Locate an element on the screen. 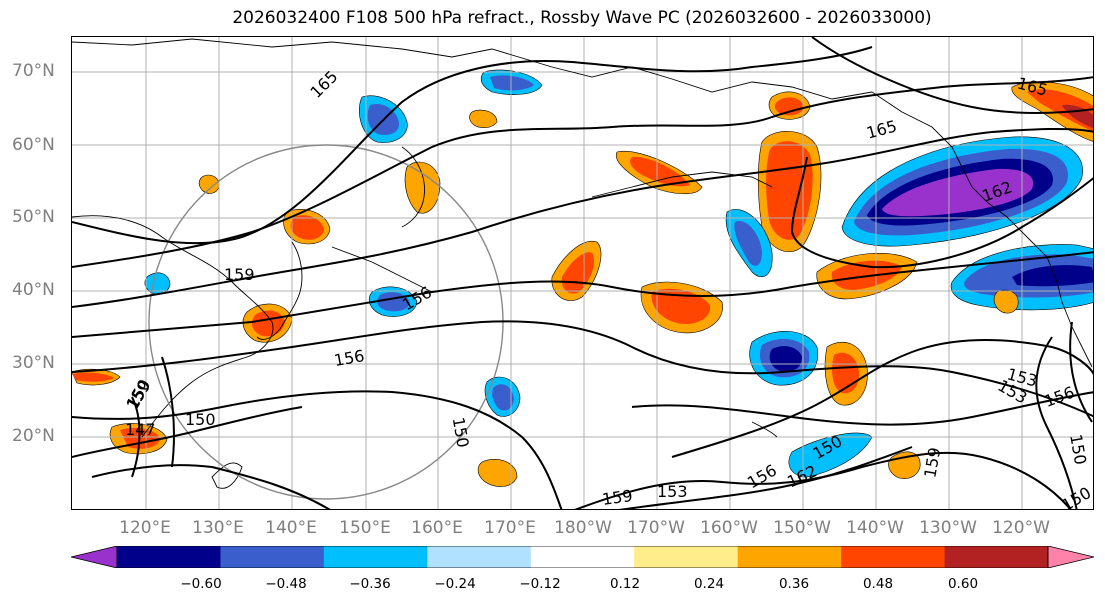 This screenshot has height=604, width=1105. contour-label: 147 is located at coordinates (140, 429).